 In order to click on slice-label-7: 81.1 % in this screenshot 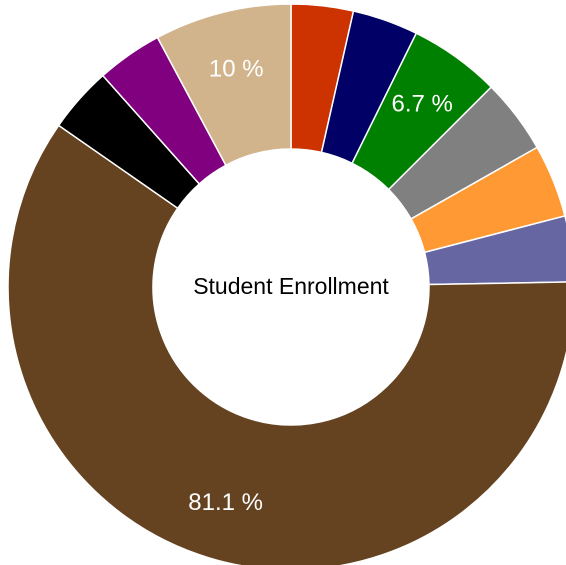, I will do `click(225, 502)`.